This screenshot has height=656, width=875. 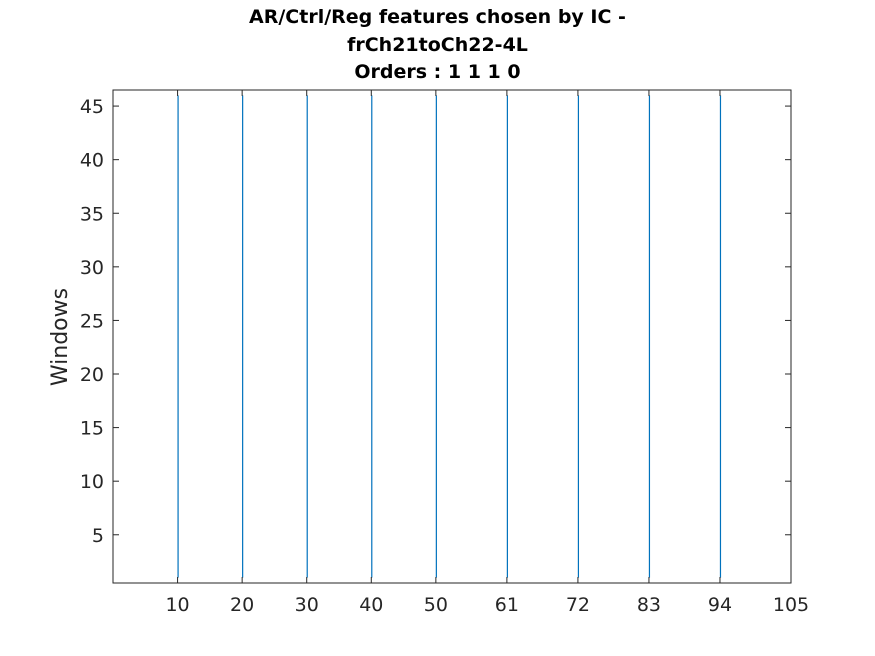 What do you see at coordinates (92, 321) in the screenshot?
I see `y-tick-label: 25` at bounding box center [92, 321].